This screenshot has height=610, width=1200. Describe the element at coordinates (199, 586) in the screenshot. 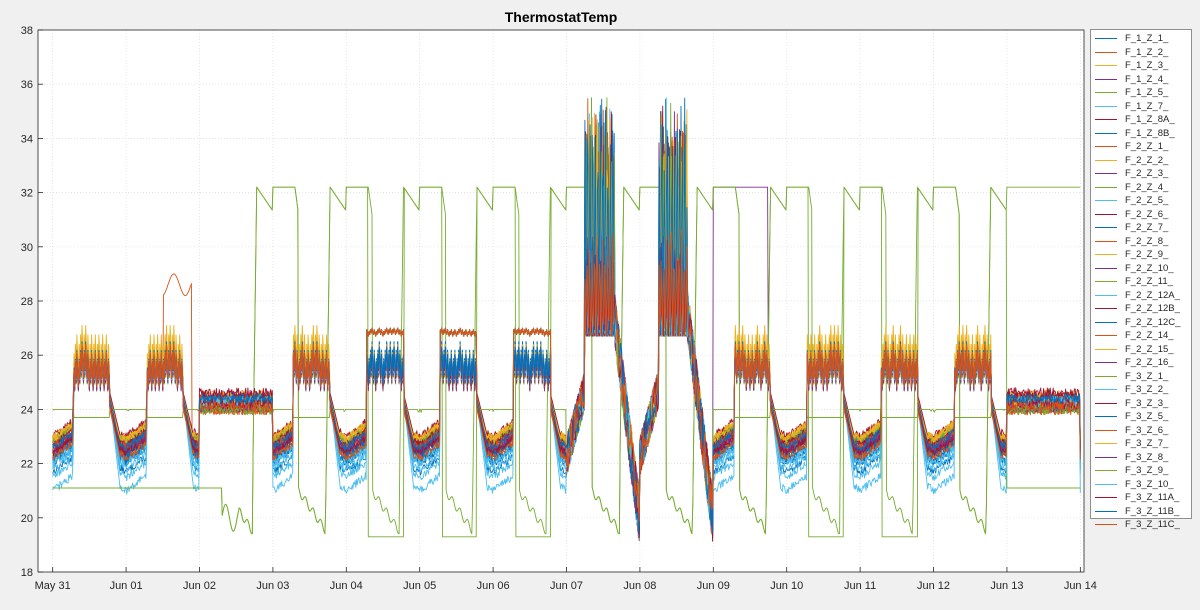

I see `x-tick-label: Jun 02` at that location.